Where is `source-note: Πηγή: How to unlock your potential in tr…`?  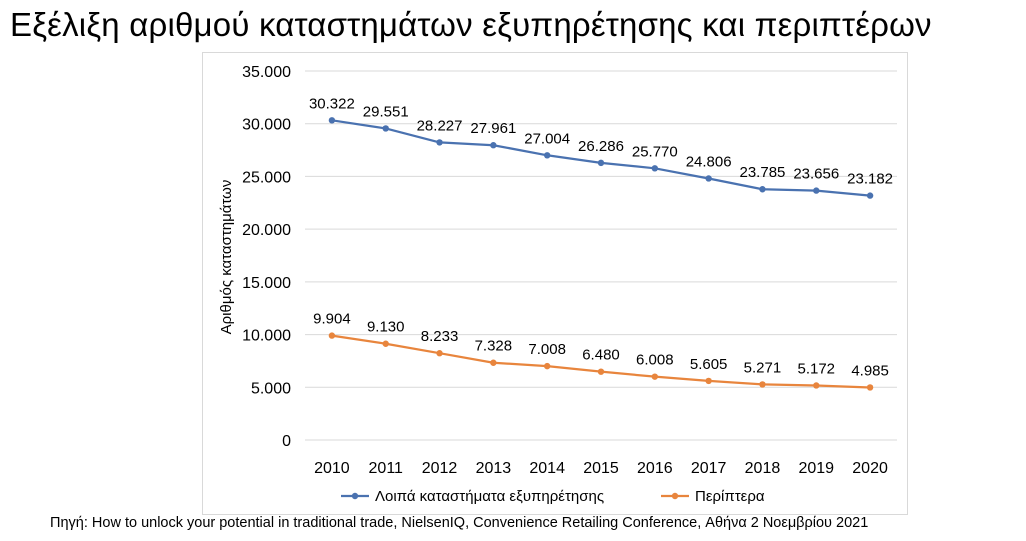 source-note: Πηγή: How to unlock your potential in tr… is located at coordinates (459, 523).